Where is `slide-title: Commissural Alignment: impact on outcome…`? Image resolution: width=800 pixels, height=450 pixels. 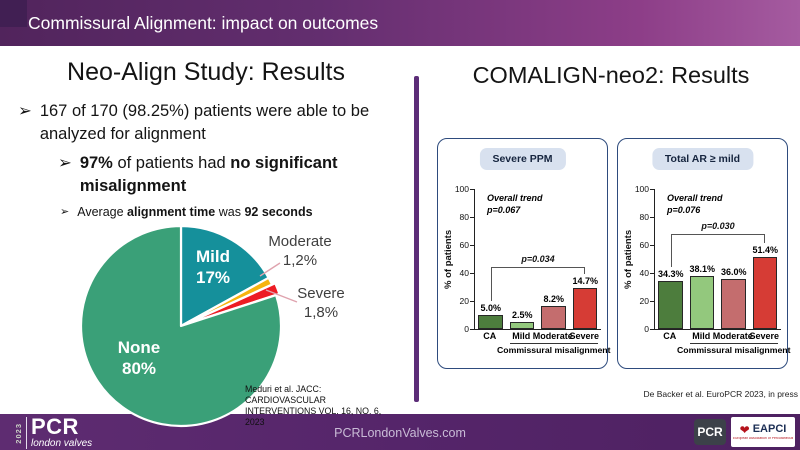 slide-title: Commissural Alignment: impact on outcome… is located at coordinates (203, 23).